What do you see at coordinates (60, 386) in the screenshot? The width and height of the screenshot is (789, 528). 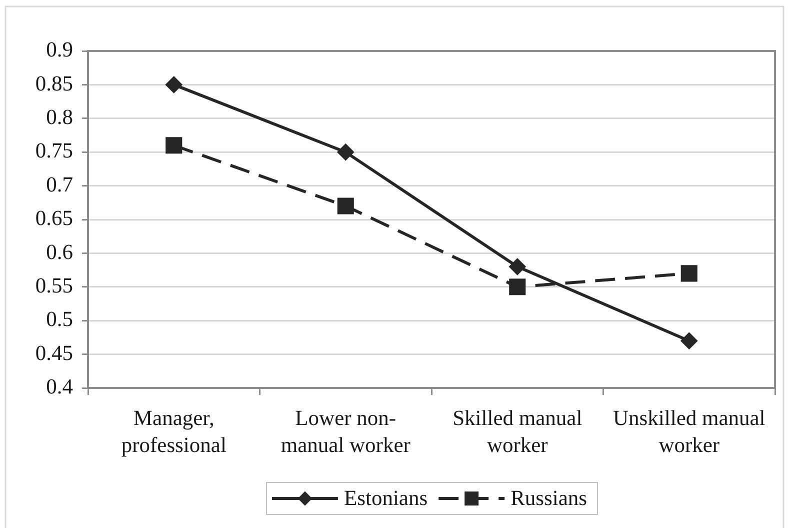 I see `y-tick-label: 0.4` at bounding box center [60, 386].